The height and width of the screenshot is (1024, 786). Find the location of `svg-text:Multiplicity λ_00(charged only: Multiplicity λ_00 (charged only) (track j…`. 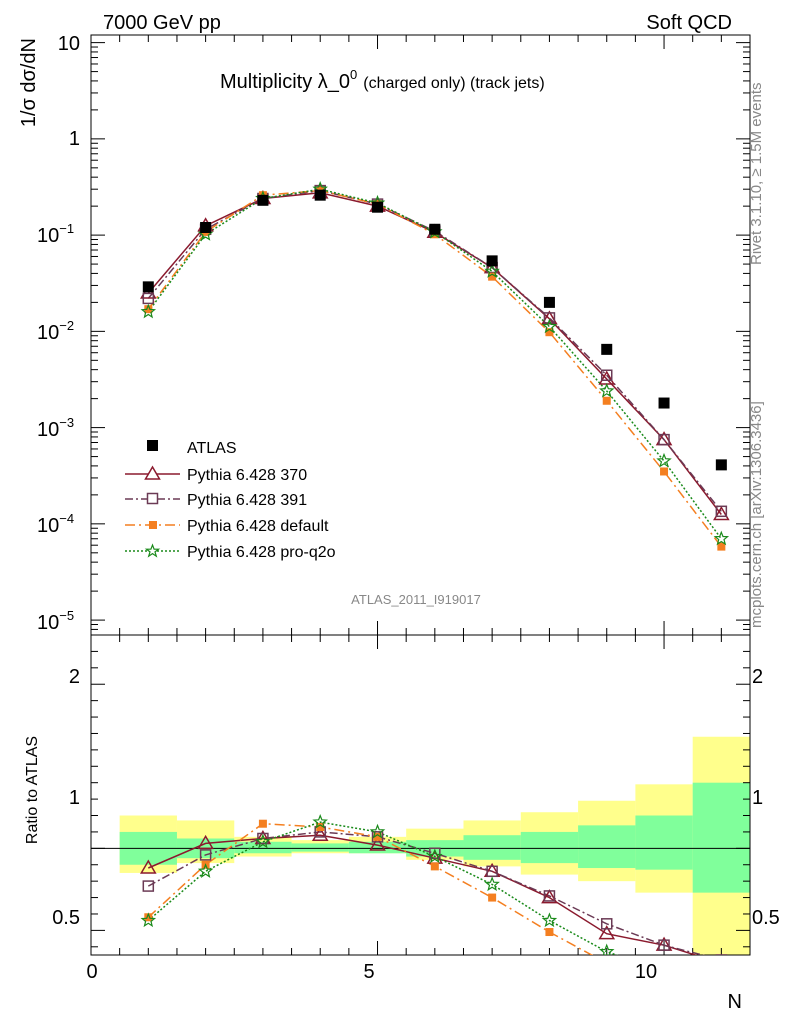

svg-text:Multiplicity λ_00(charged only: Multiplicity λ_00 (charged only) (track j… is located at coordinates (382, 80).